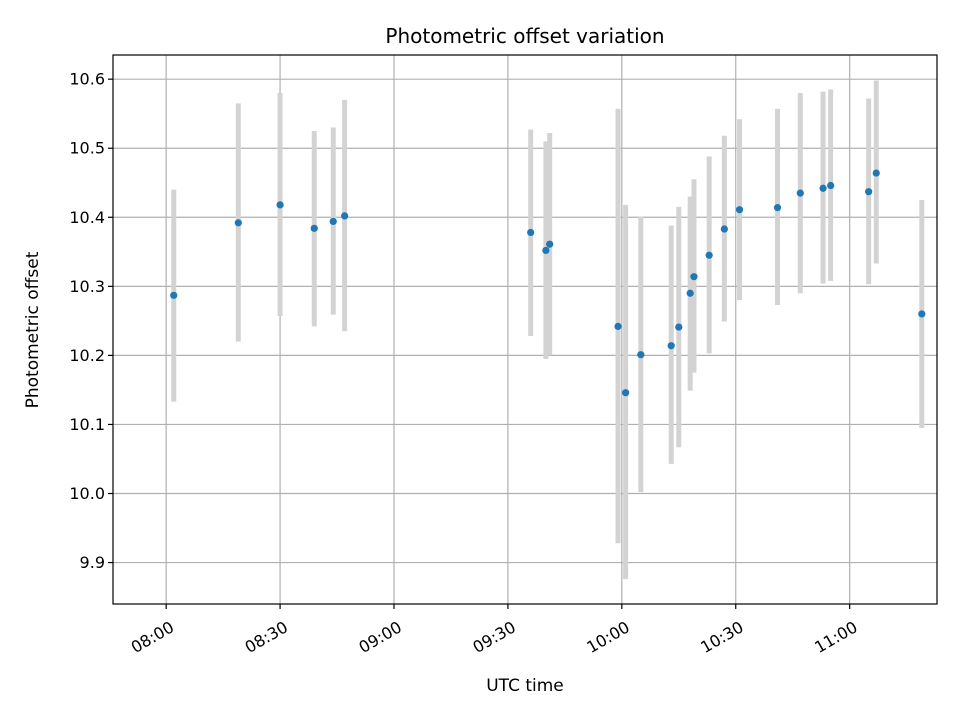 The width and height of the screenshot is (960, 720). Describe the element at coordinates (33, 329) in the screenshot. I see `y-axis-title: Photometric offset` at that location.